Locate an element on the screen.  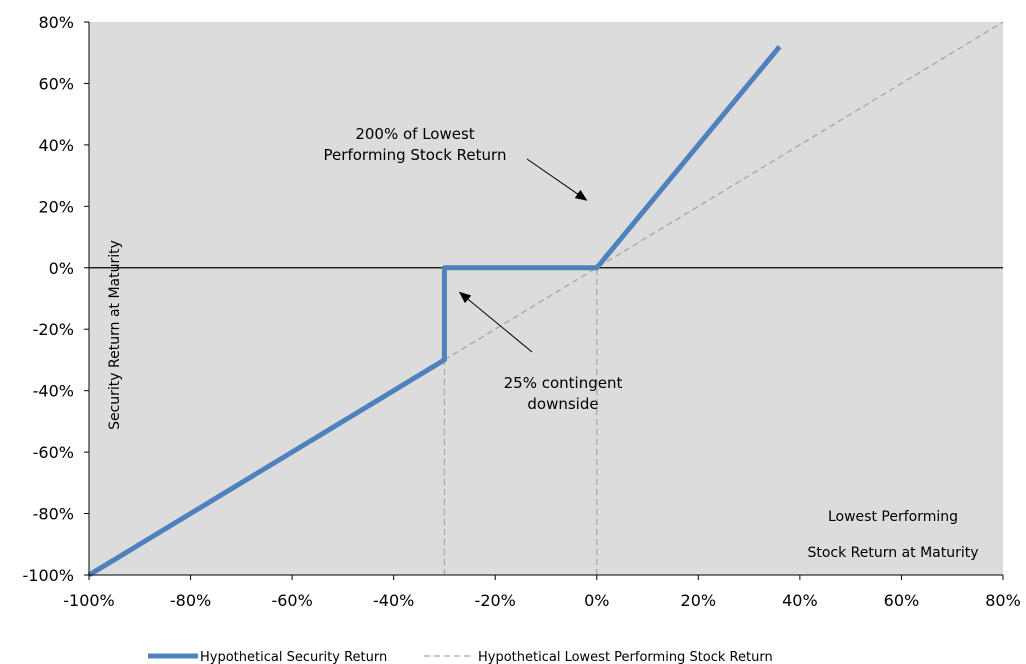
x-tick-label: -100% is located at coordinates (89, 600).